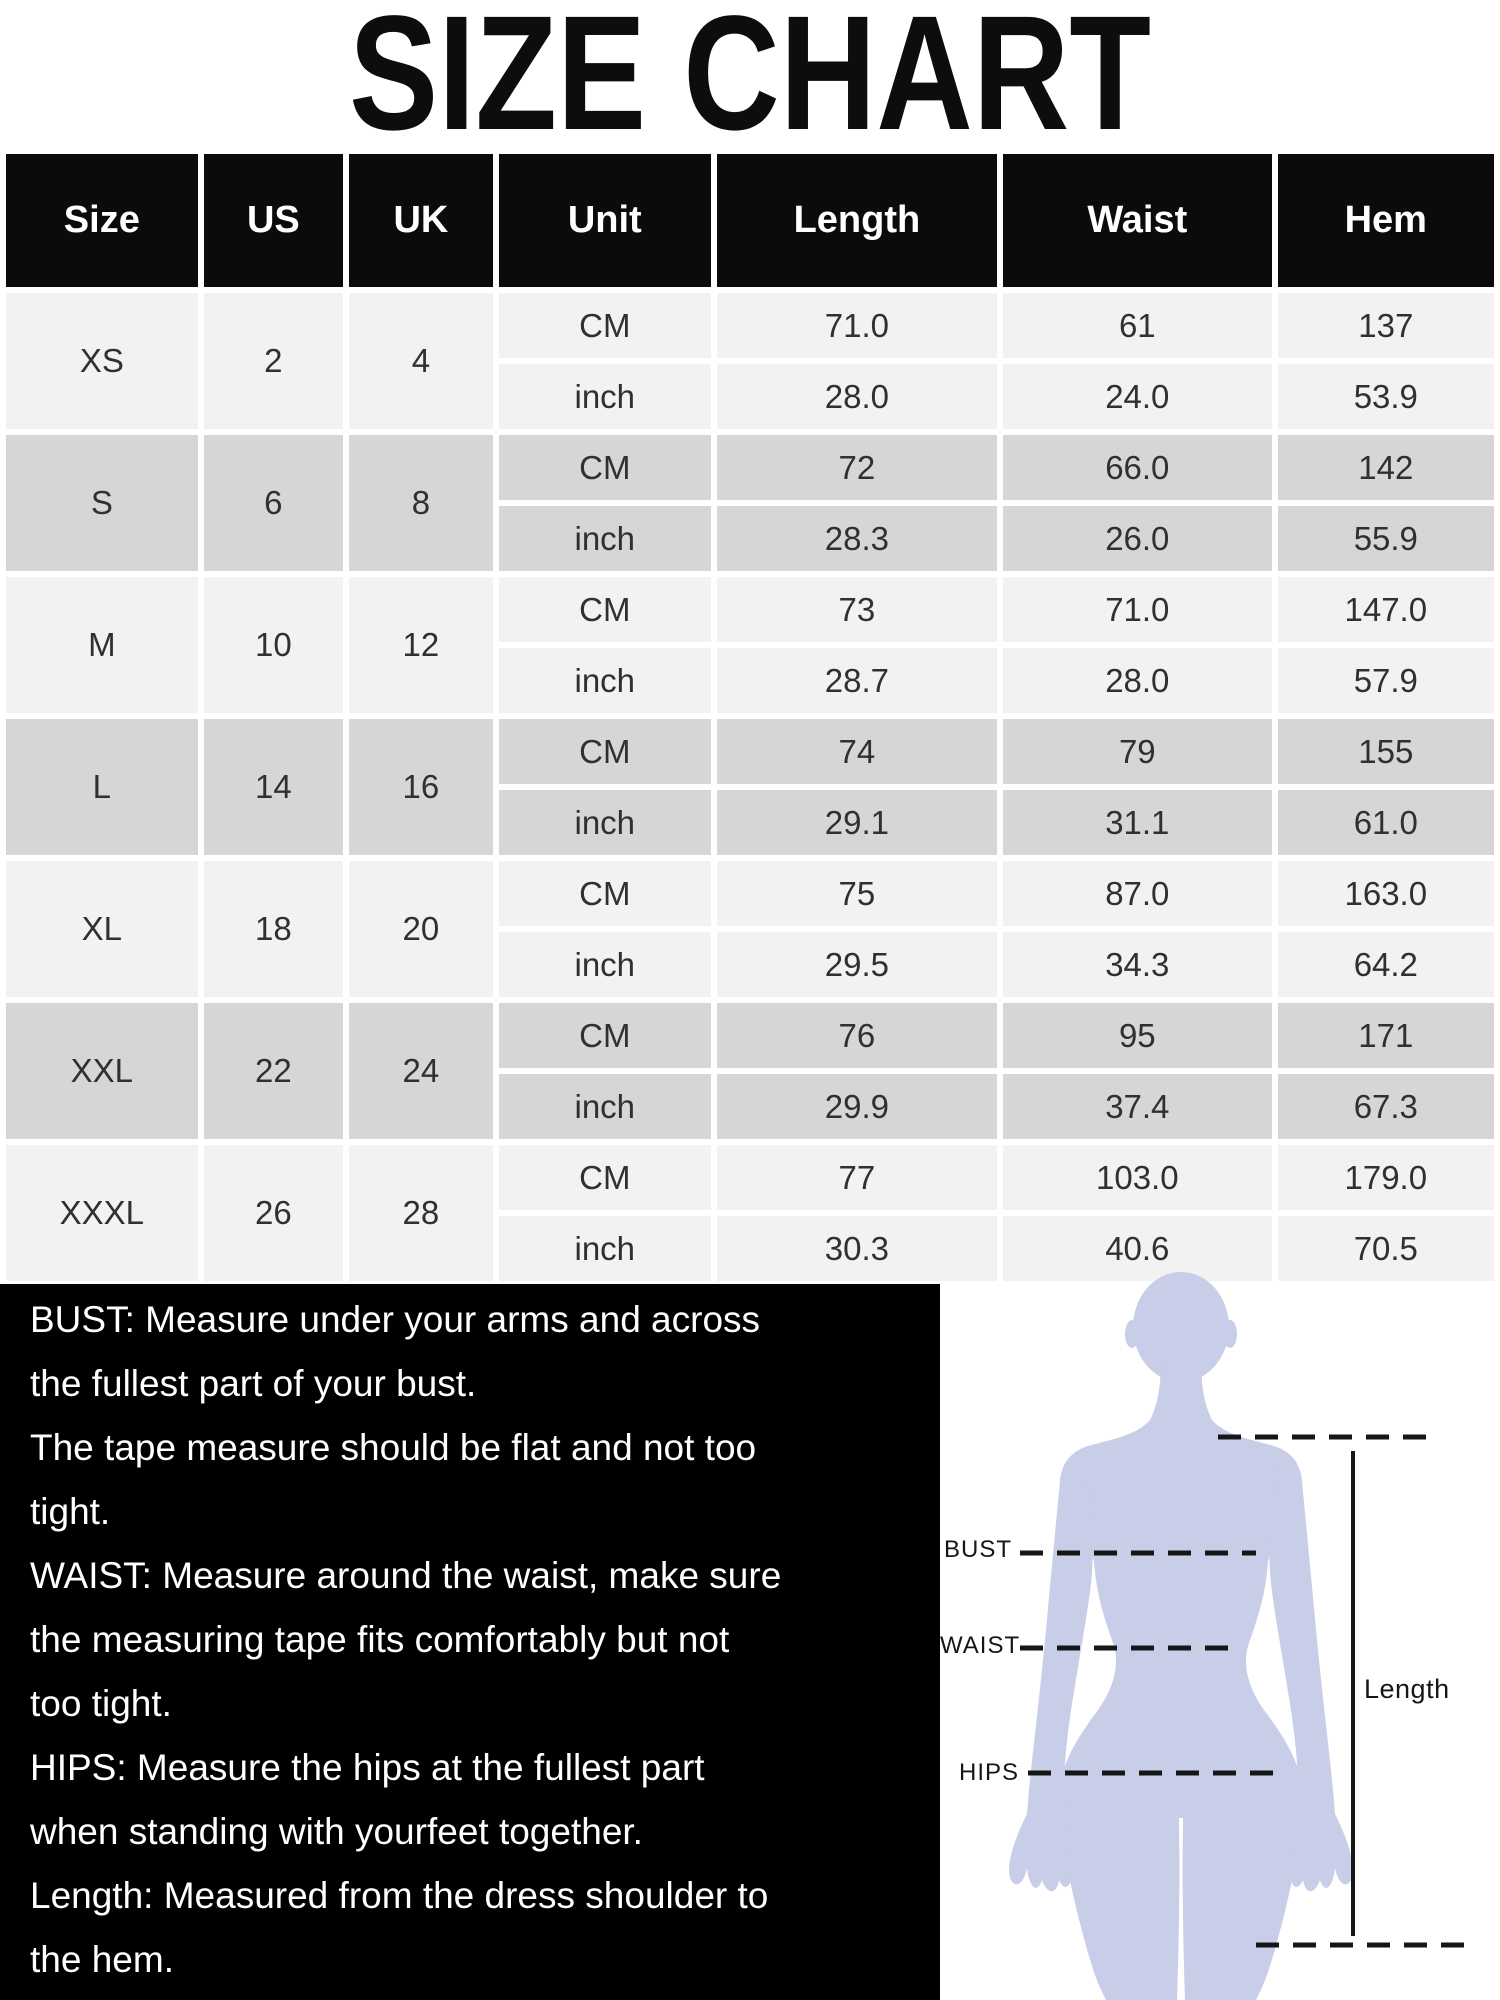 The height and width of the screenshot is (2000, 1500). What do you see at coordinates (856, 538) in the screenshot?
I see `length-inch-cell: 28.3` at bounding box center [856, 538].